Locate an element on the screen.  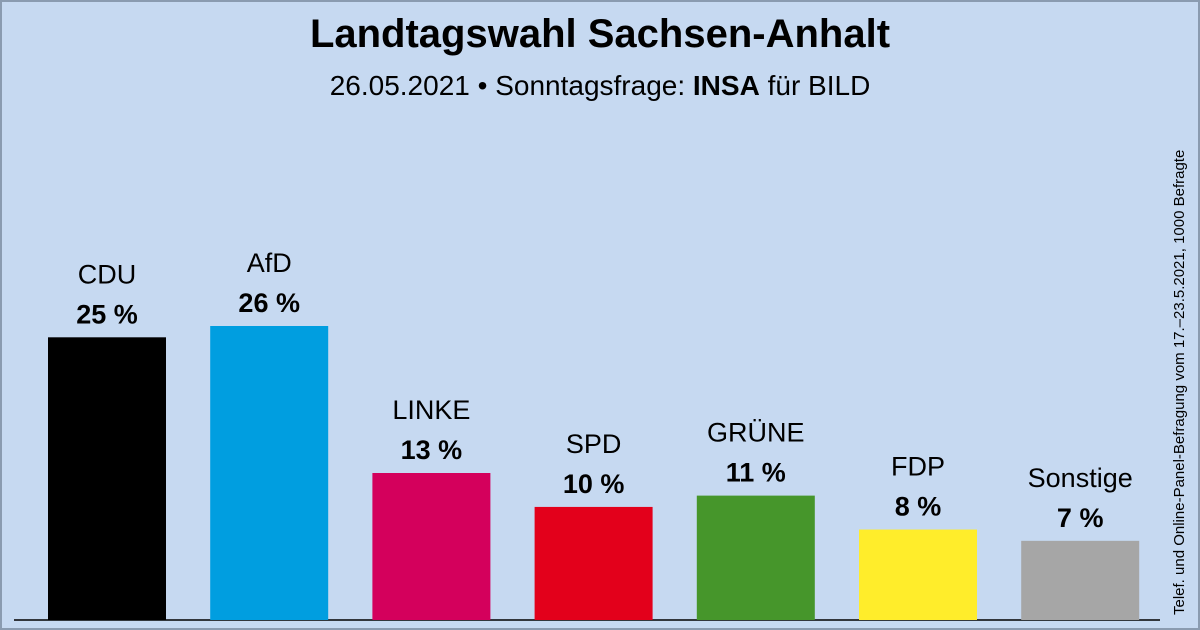
subtitle-institute: INSA is located at coordinates (726, 85).